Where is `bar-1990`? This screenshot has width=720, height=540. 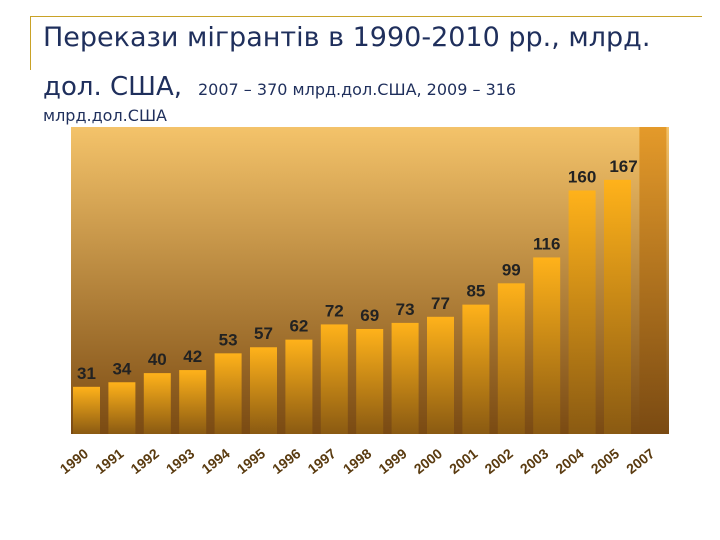
bar-1990 is located at coordinates (86, 410).